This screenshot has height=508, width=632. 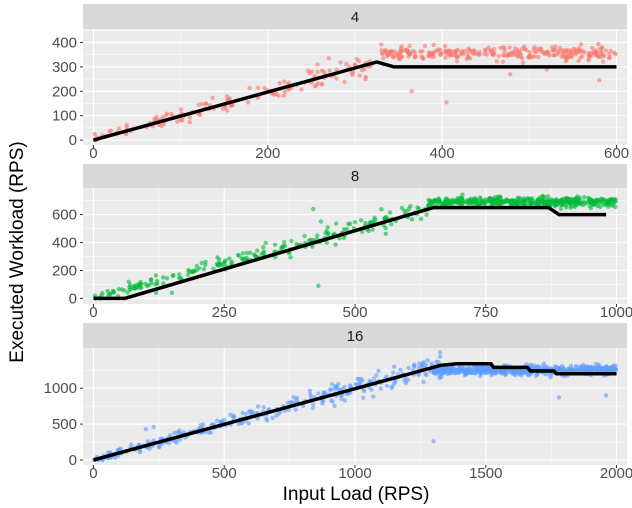 I want to click on facet-strip-label: 16, so click(x=355, y=336).